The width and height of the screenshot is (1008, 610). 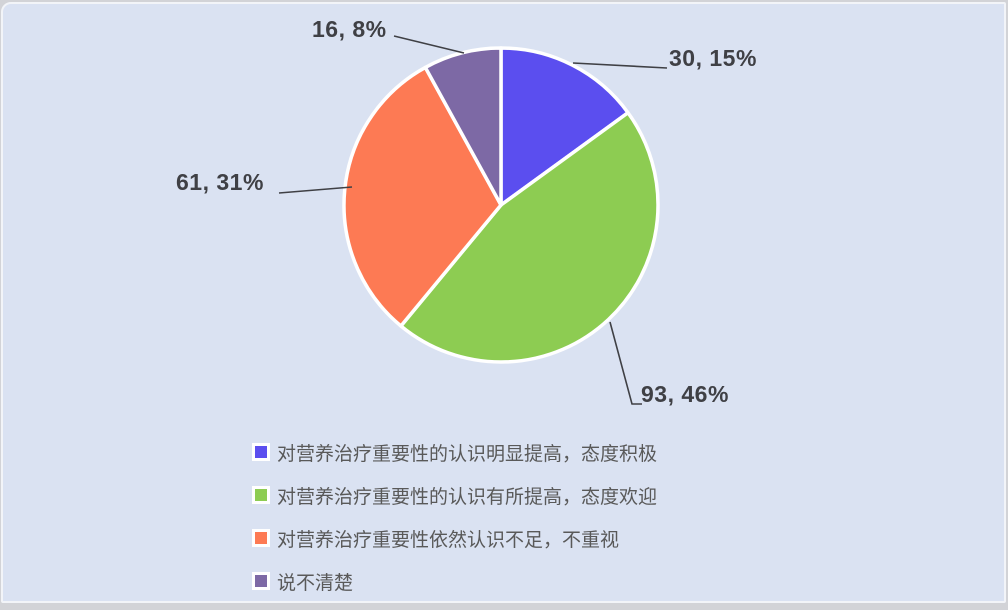 What do you see at coordinates (467, 497) in the screenshot?
I see `legend-label-1: 对营养治疗重要性的认识有所提高，态度欢迎` at bounding box center [467, 497].